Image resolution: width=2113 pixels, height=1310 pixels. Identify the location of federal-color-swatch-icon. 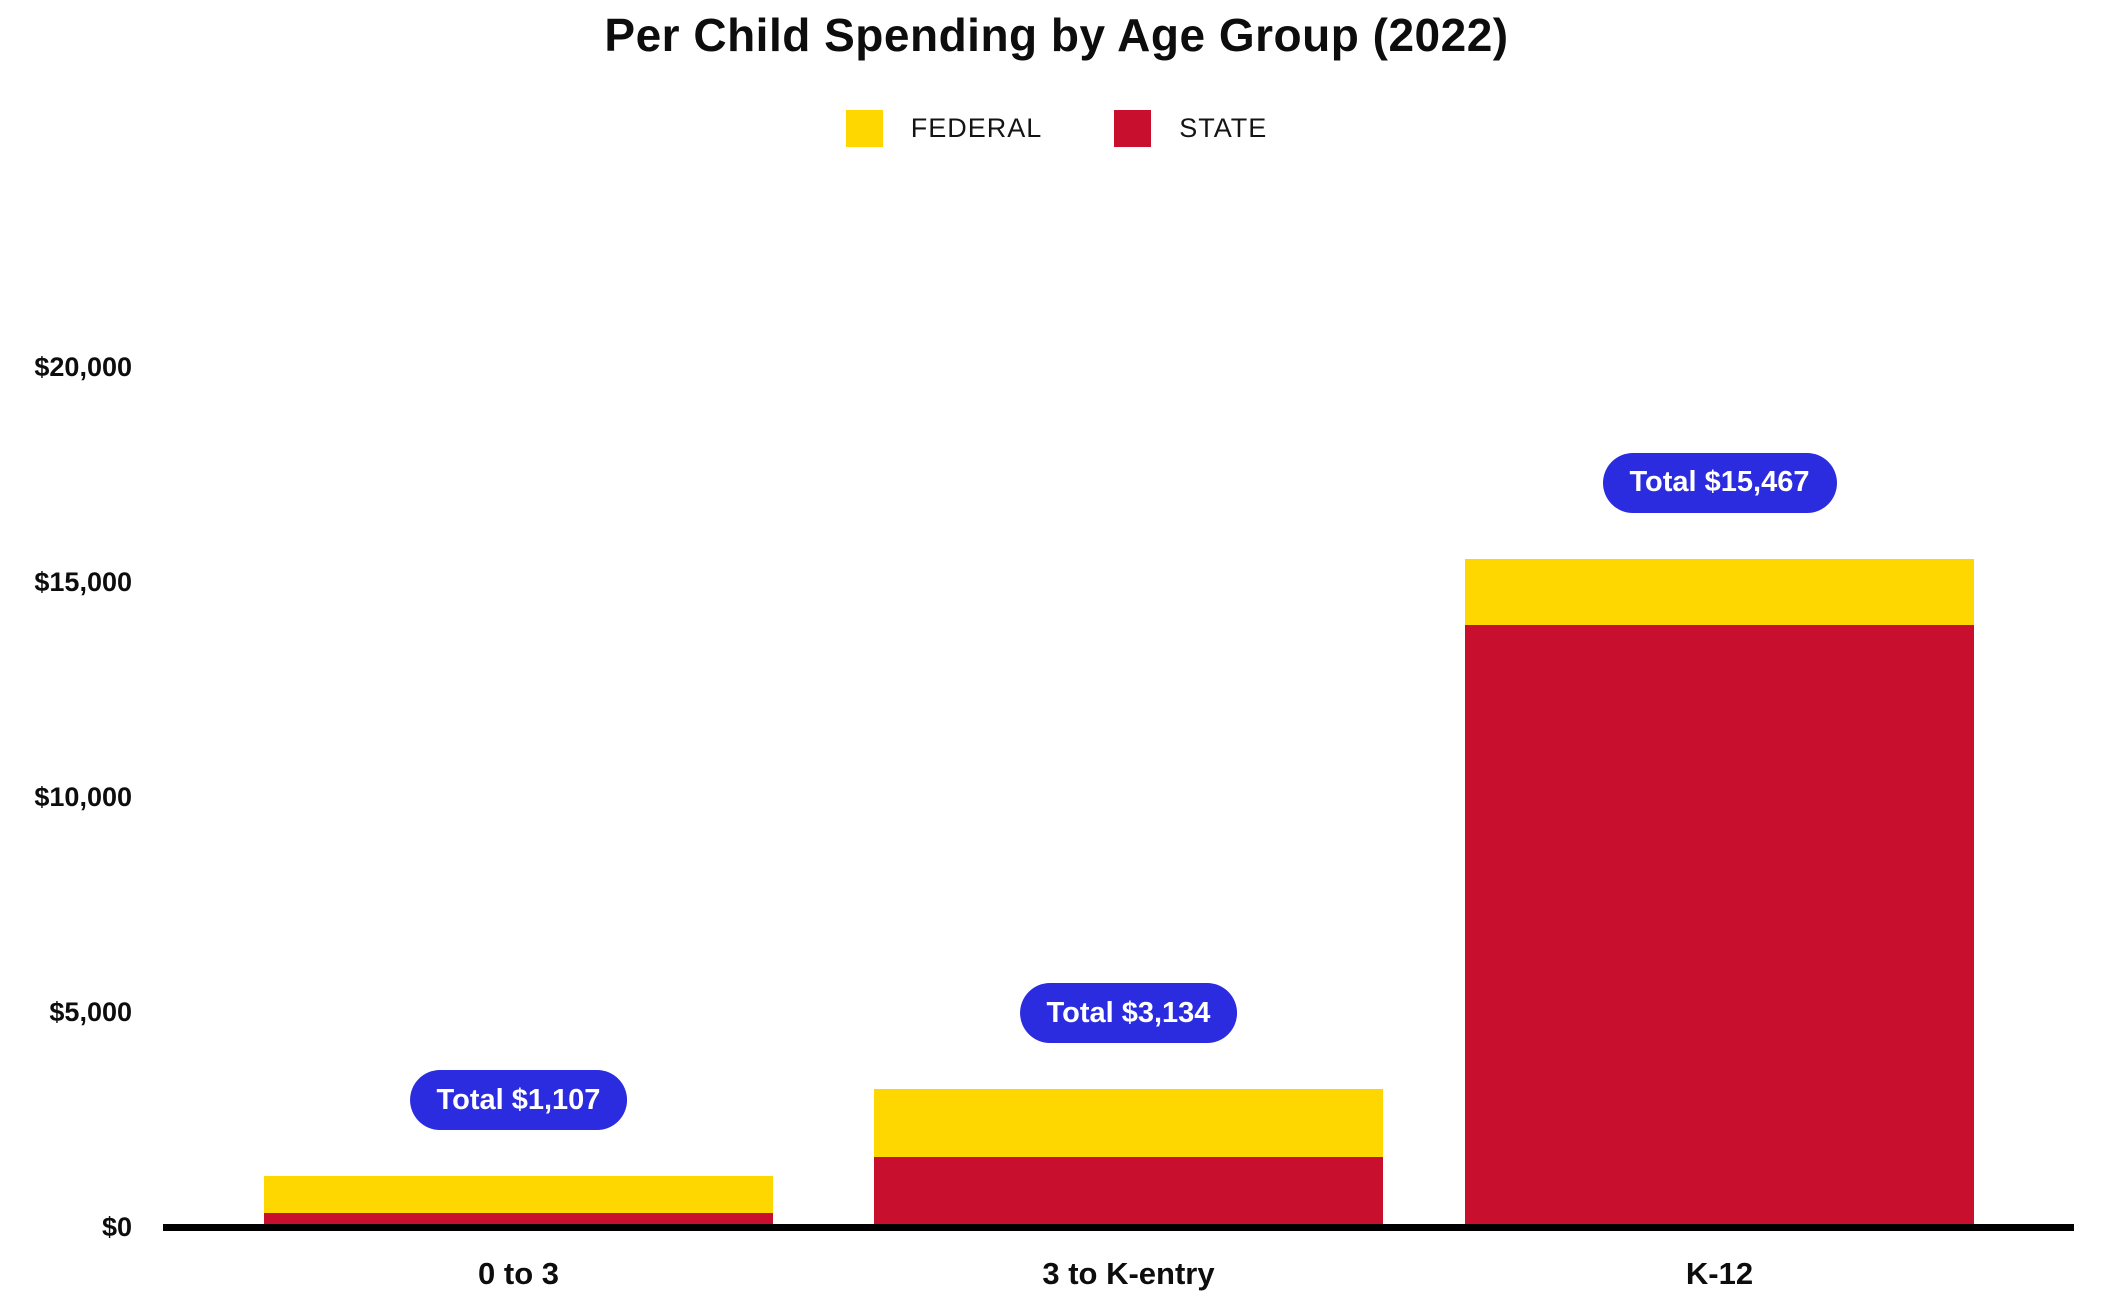
(864, 128).